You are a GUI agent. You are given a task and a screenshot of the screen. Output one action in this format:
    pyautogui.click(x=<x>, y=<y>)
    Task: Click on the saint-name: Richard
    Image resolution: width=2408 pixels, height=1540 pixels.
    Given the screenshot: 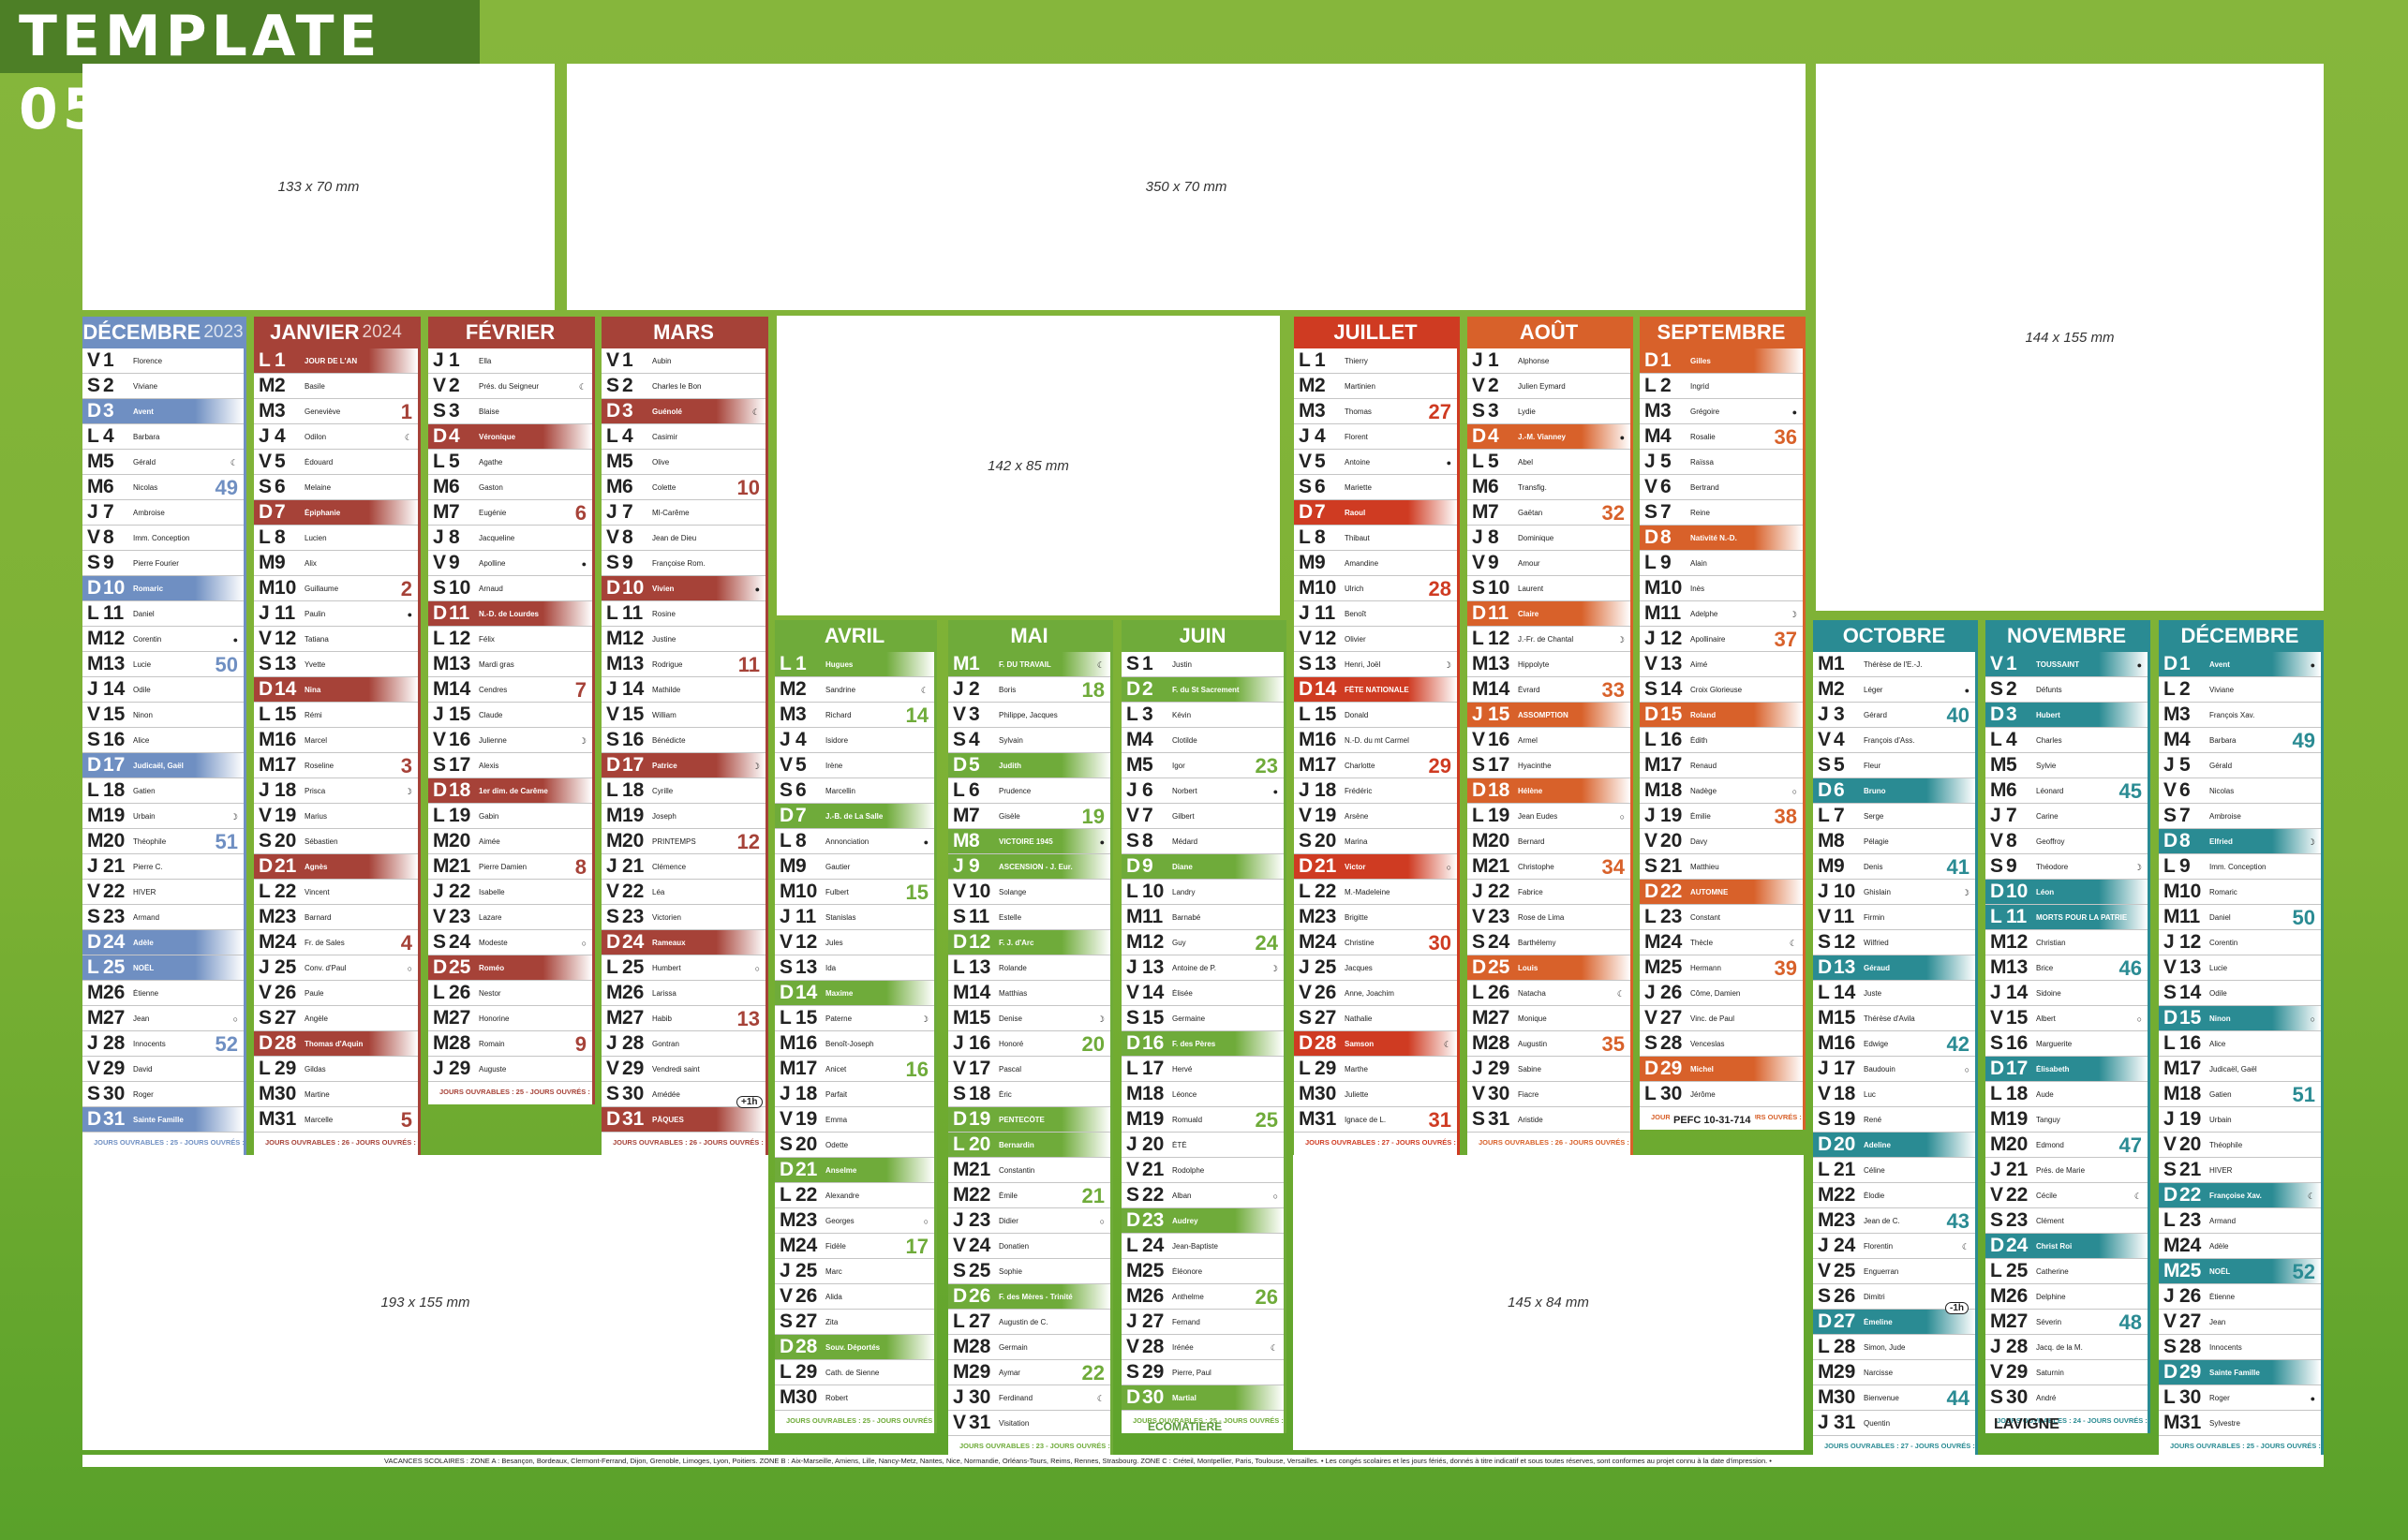 What is the action you would take?
    pyautogui.click(x=838, y=714)
    